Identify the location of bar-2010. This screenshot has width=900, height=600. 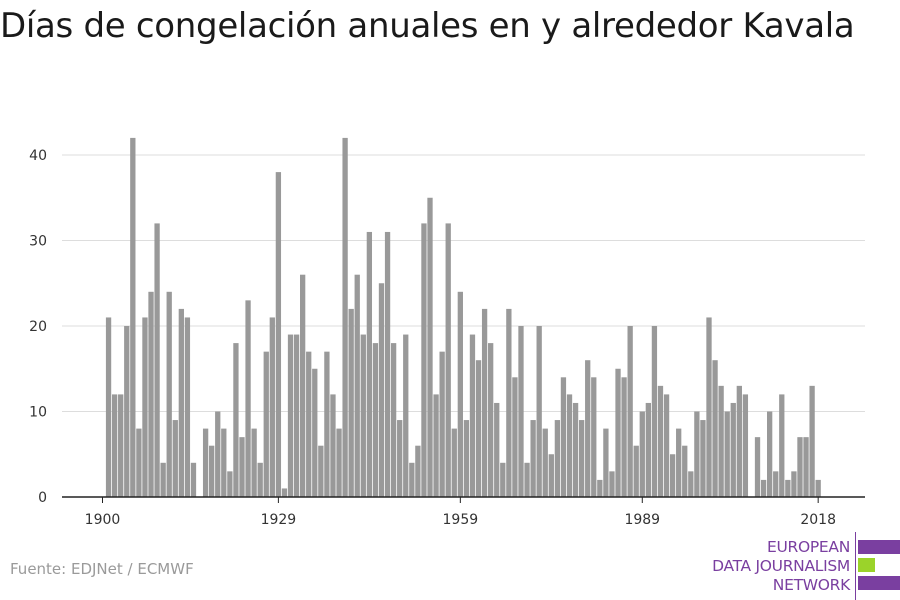
(770, 454).